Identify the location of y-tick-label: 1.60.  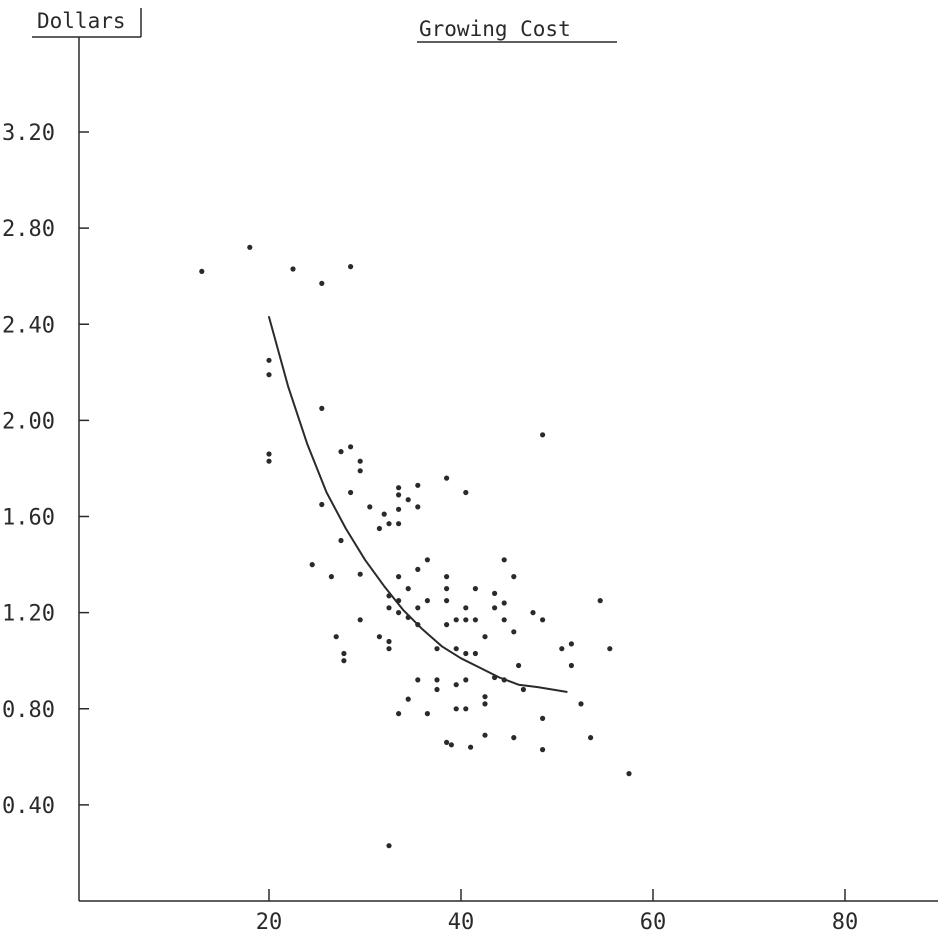
(28, 518).